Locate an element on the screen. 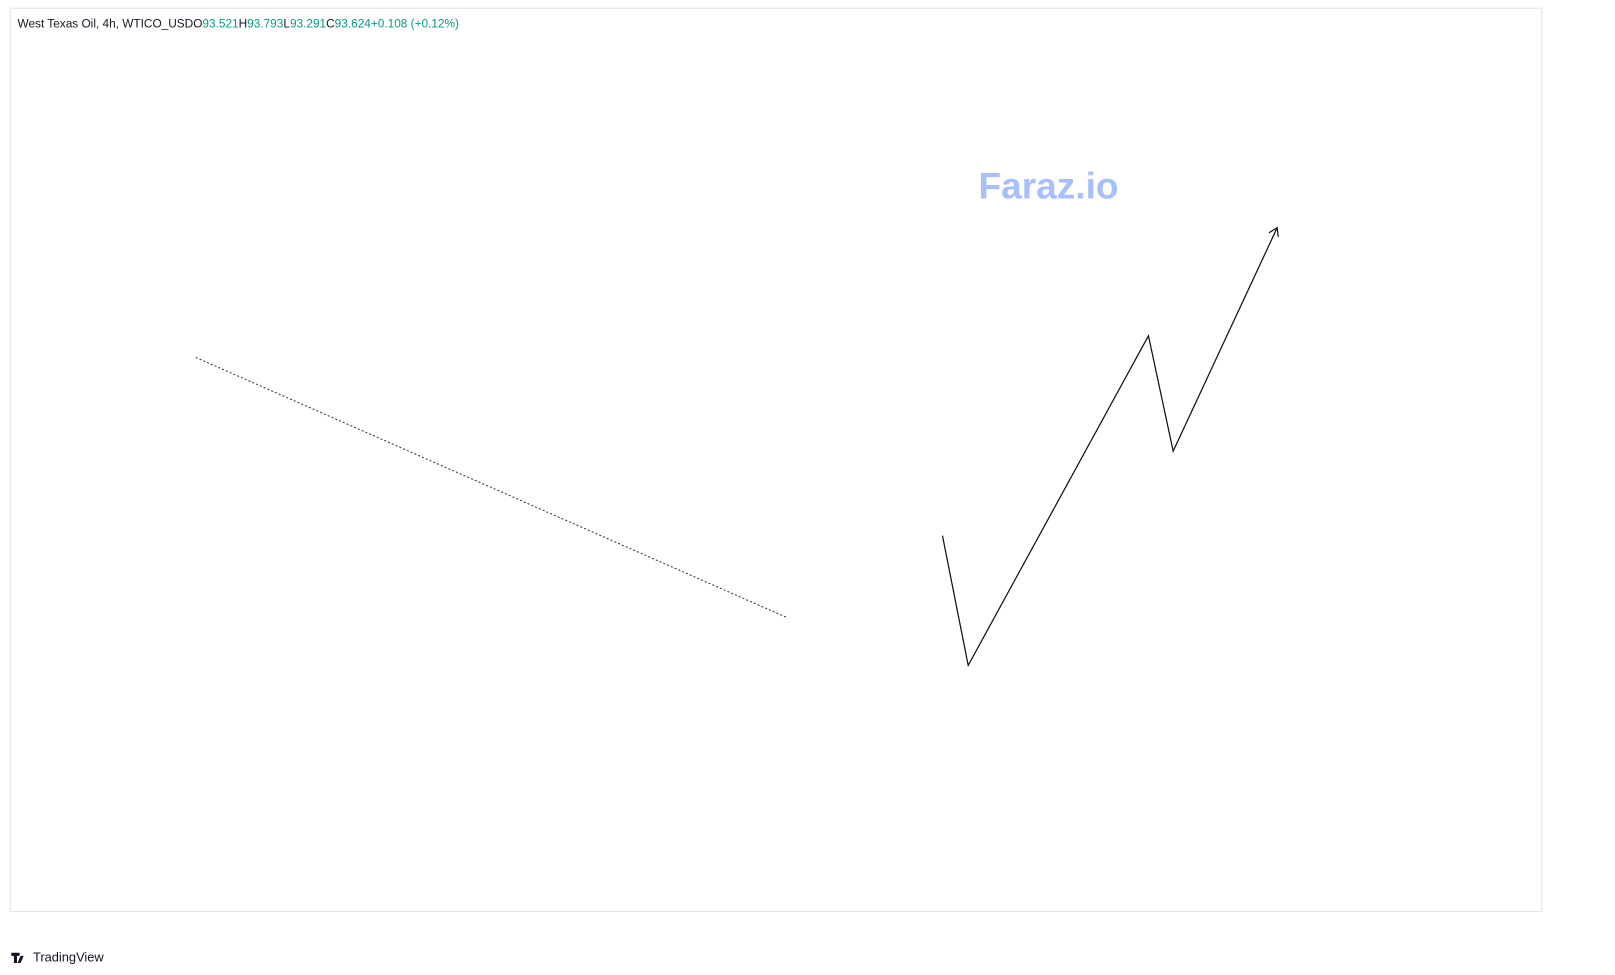 The width and height of the screenshot is (1615, 975). ohlc-key: L is located at coordinates (286, 24).